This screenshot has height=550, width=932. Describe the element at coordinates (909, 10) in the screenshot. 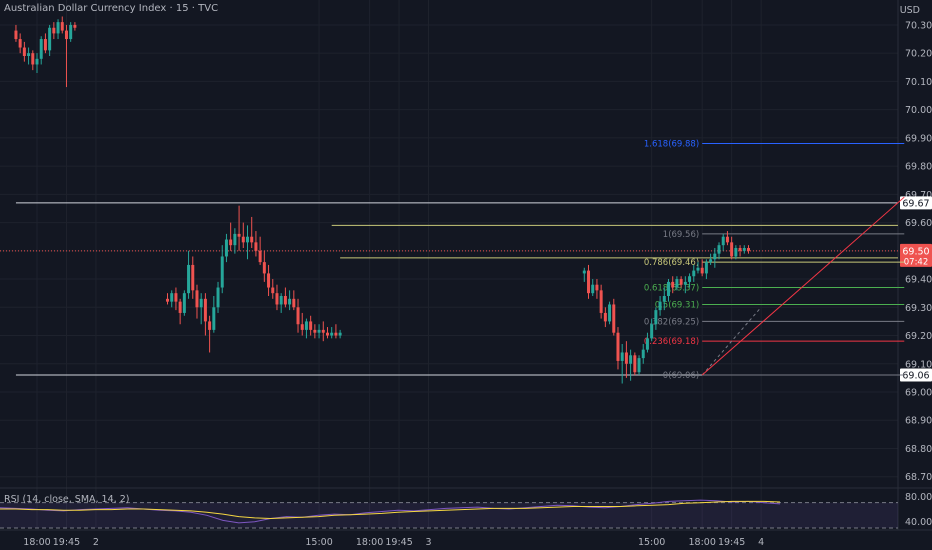

I see `currency-label: USD` at that location.